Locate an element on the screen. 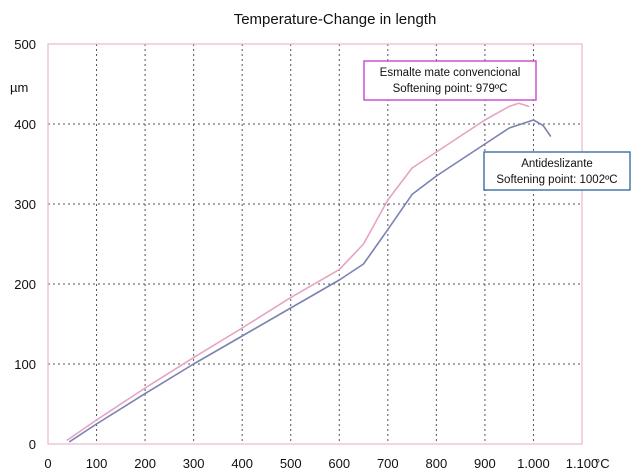  x-tick-label-1: 100 is located at coordinates (97, 463).